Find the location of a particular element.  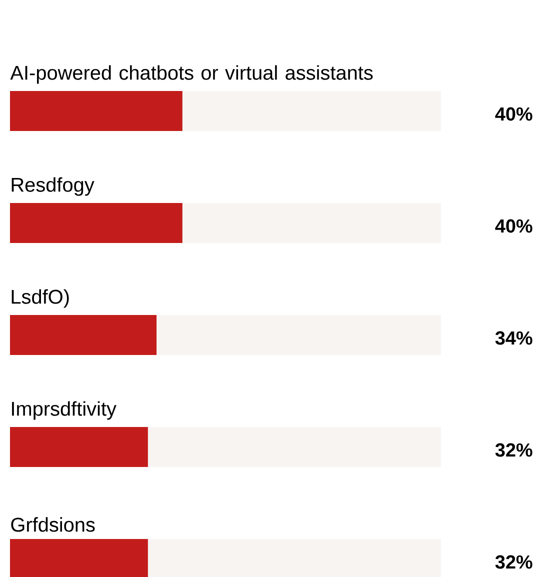

y-tick-label: LsdfO) is located at coordinates (40, 298).